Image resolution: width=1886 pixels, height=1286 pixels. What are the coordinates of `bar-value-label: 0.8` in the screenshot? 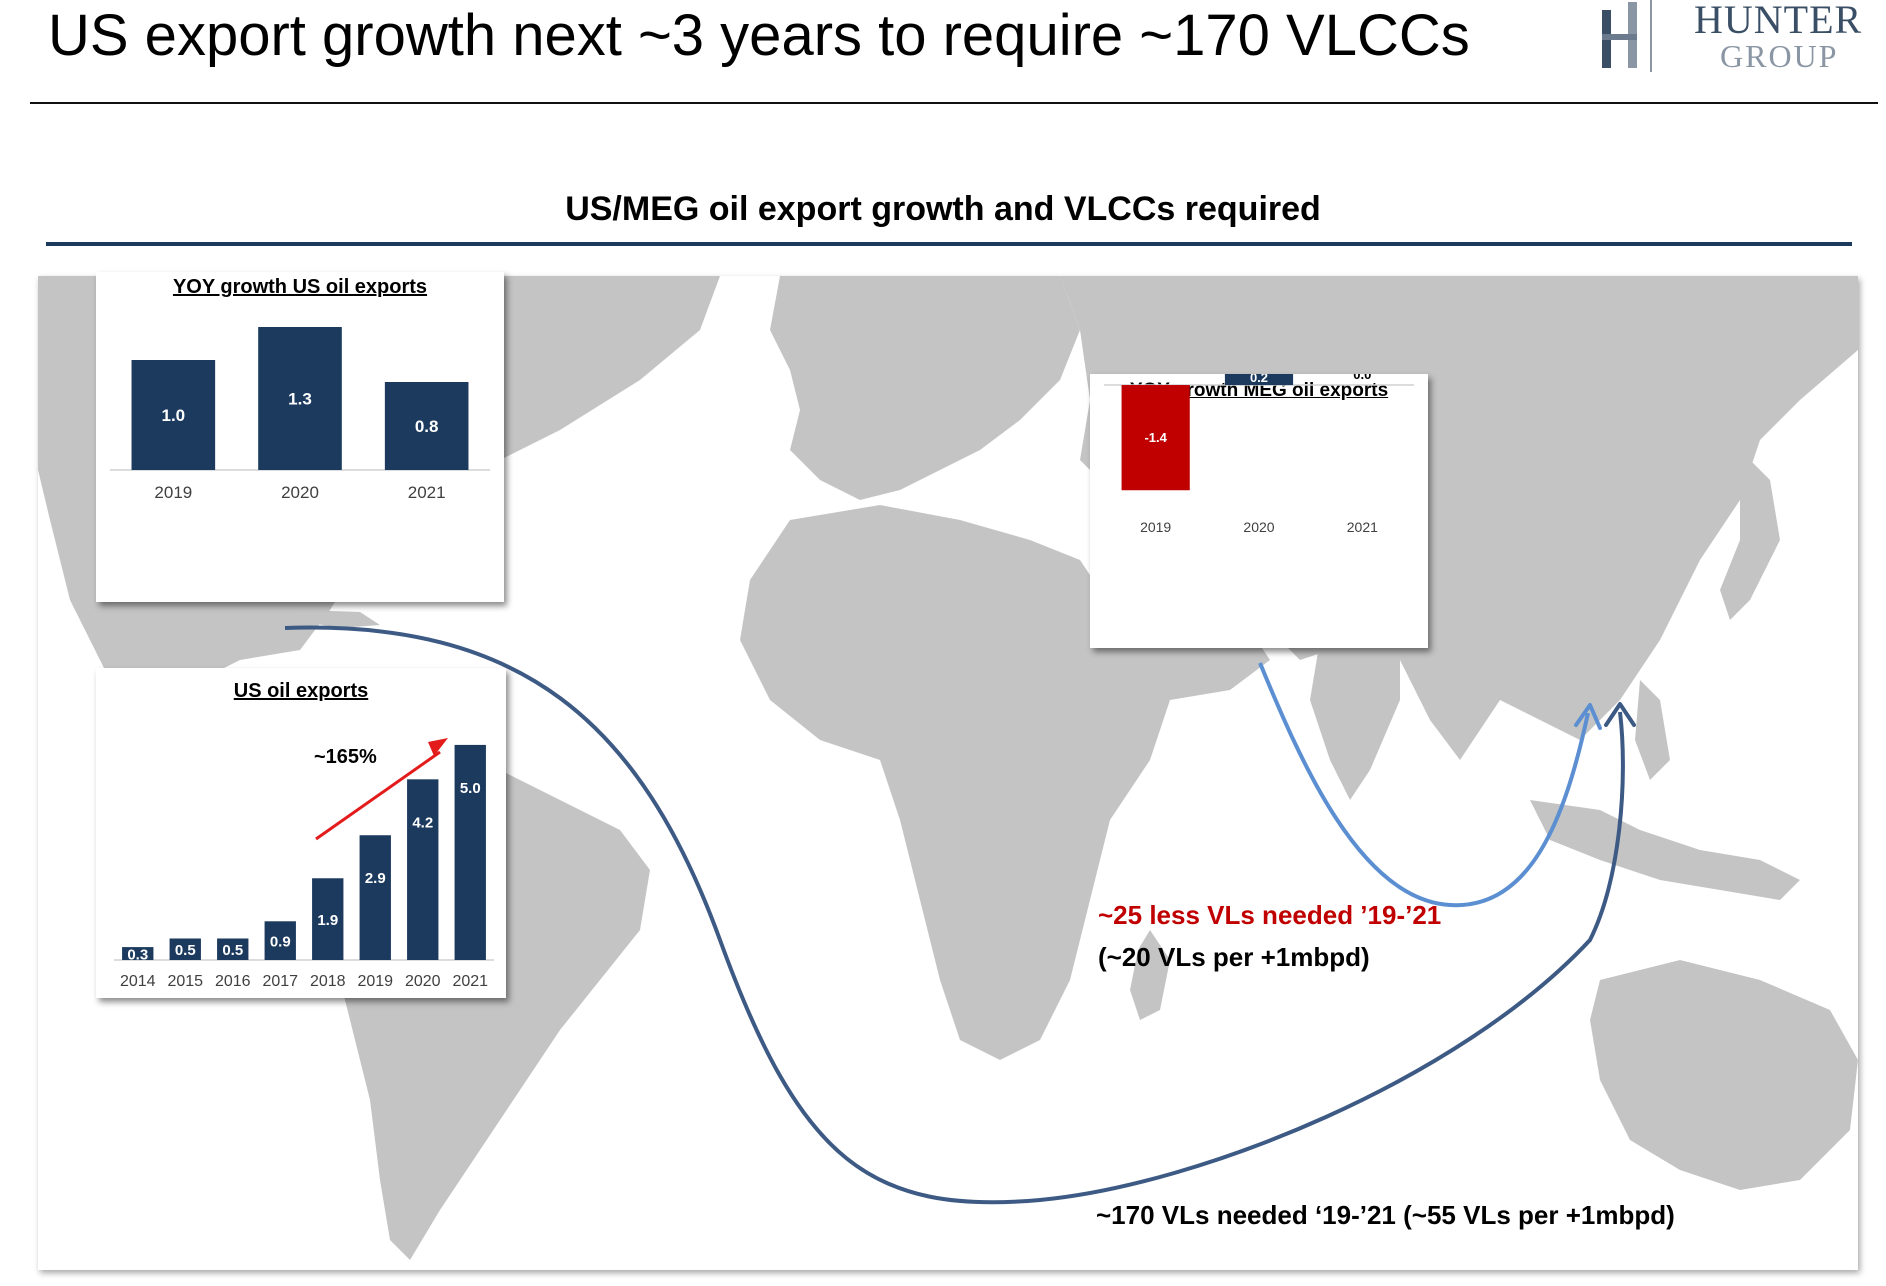 It's located at (427, 426).